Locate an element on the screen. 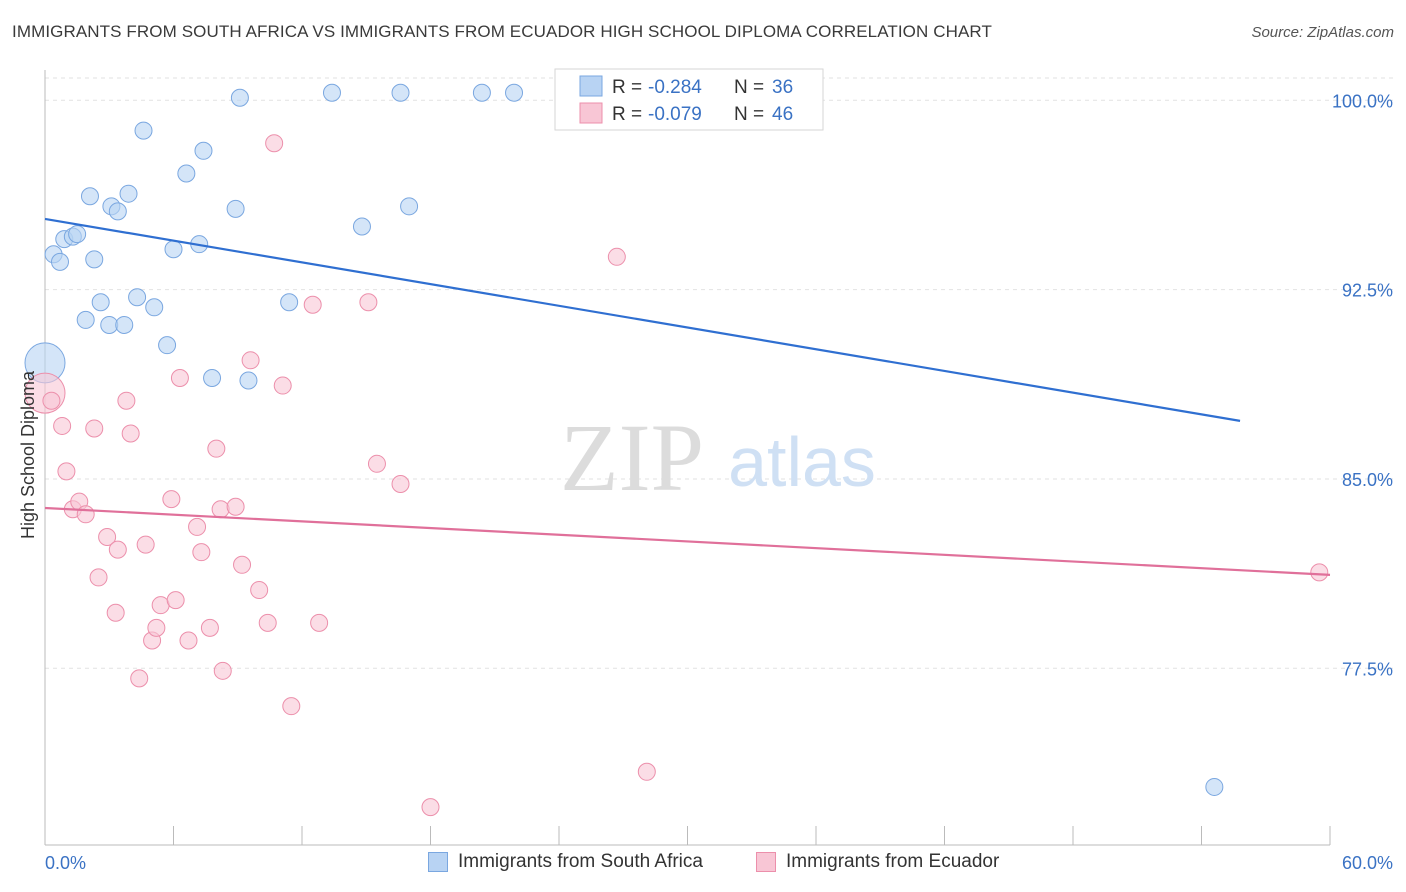  y-tick-label: 92.5% is located at coordinates (1367, 291).